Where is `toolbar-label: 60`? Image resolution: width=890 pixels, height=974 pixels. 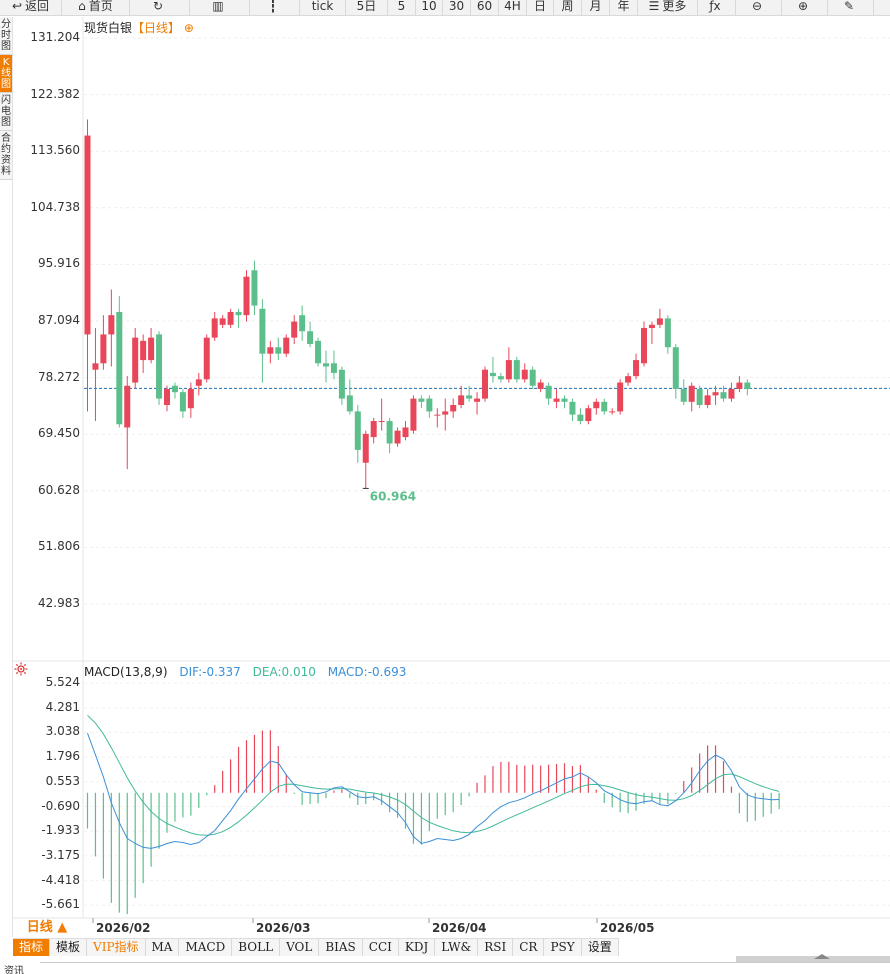 toolbar-label: 60 is located at coordinates (484, 6).